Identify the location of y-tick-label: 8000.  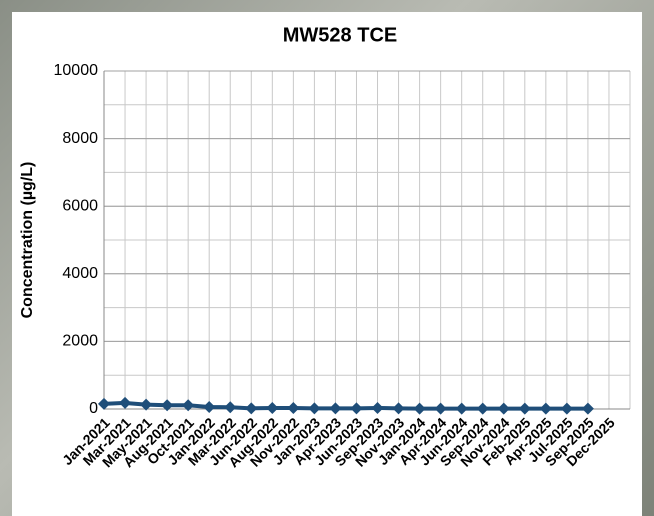
(80, 138).